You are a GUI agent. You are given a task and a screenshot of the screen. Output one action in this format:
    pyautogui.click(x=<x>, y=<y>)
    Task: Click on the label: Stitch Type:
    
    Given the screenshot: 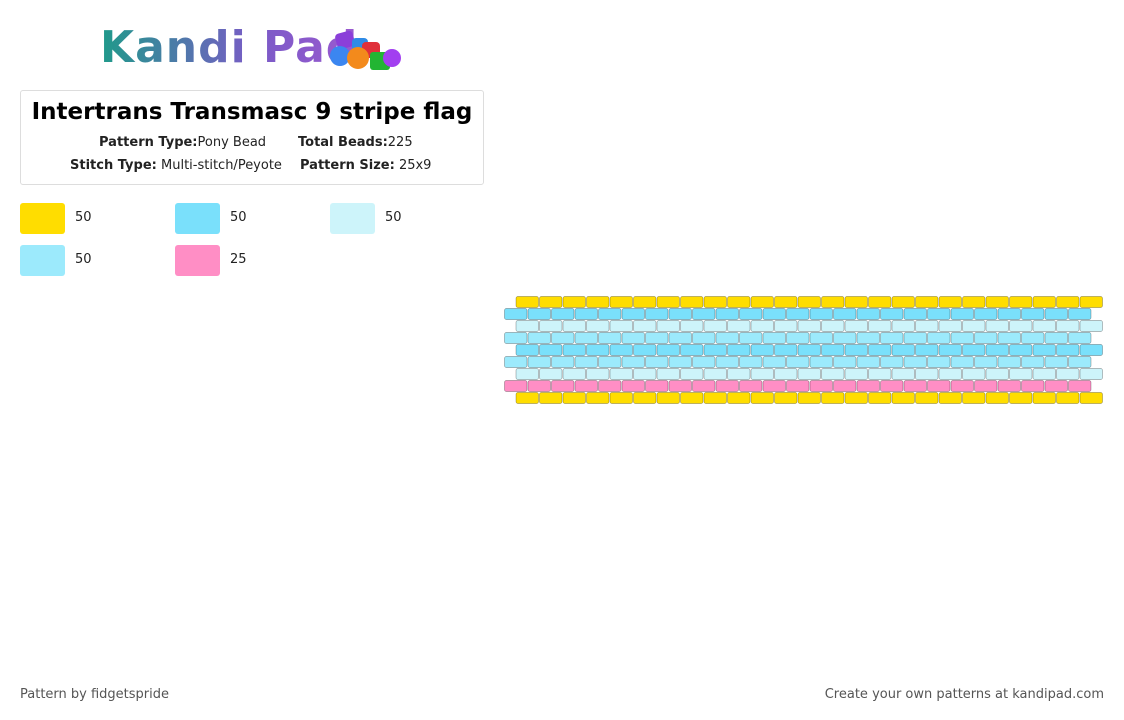 What is the action you would take?
    pyautogui.click(x=113, y=165)
    